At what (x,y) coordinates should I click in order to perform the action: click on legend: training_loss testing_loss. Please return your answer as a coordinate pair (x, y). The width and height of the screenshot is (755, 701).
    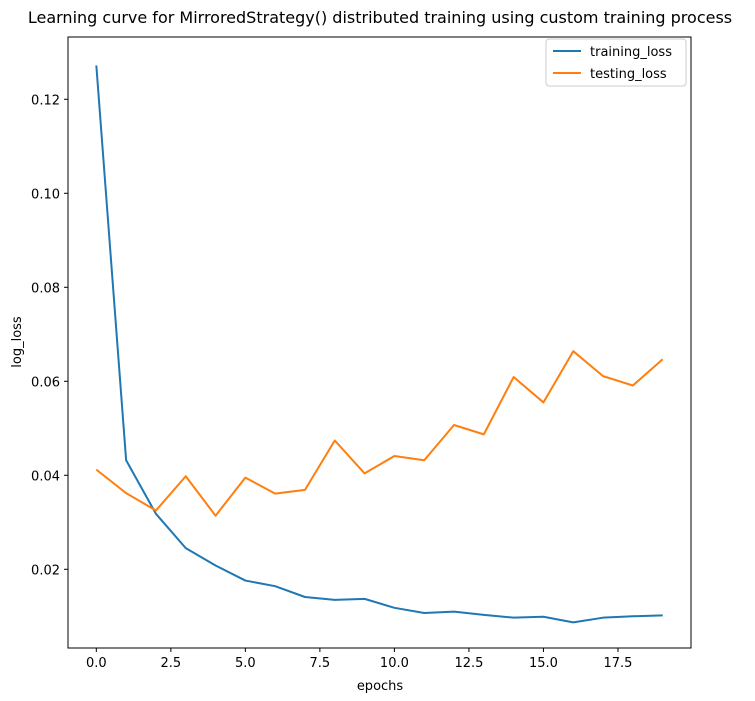
    Looking at the image, I should click on (616, 62).